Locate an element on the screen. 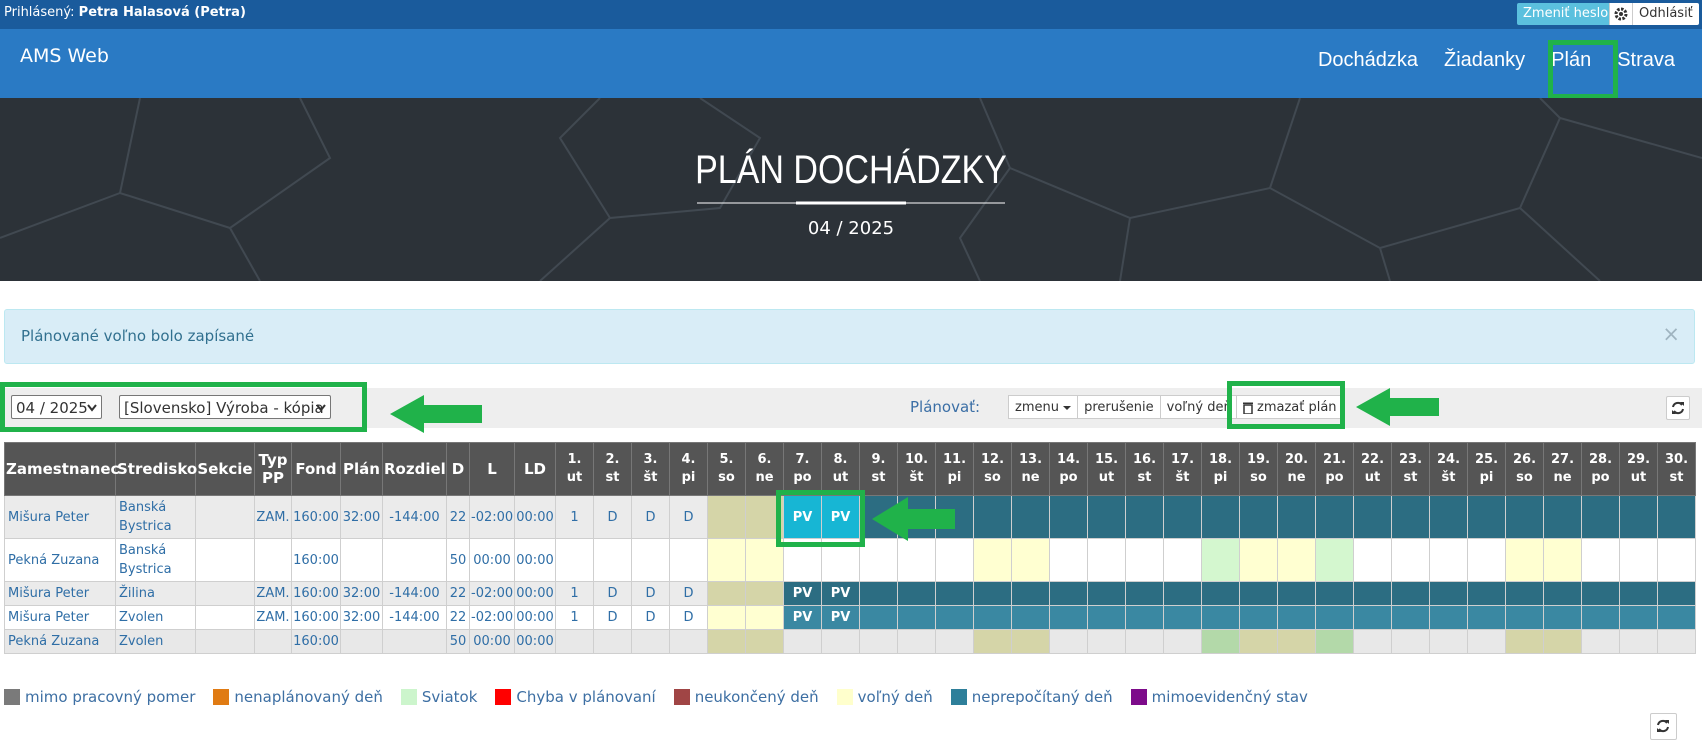  settings-button is located at coordinates (1620, 14).